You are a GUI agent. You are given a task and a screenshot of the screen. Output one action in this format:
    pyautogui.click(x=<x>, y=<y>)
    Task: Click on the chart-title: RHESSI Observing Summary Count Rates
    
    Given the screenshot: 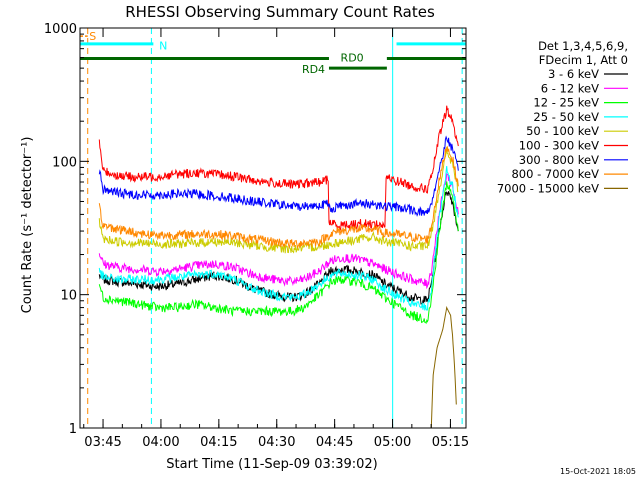 What is the action you would take?
    pyautogui.click(x=280, y=12)
    